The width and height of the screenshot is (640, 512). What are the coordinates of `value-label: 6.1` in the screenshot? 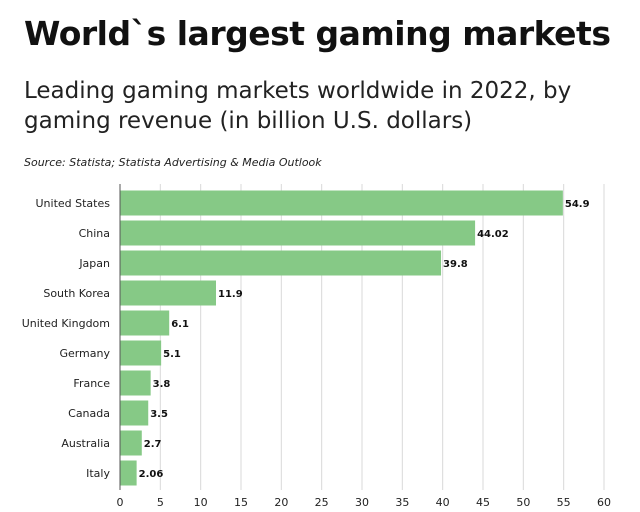 It's located at (180, 324).